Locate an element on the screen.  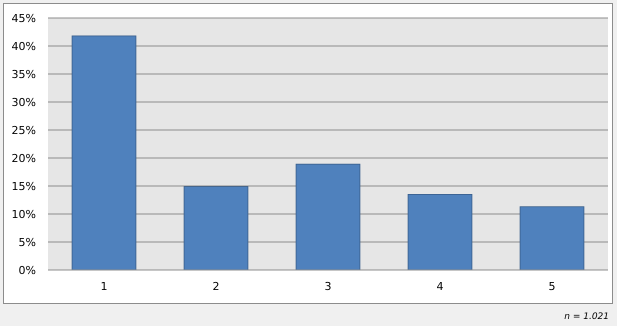
y-tick-label: 5% is located at coordinates (27, 242).